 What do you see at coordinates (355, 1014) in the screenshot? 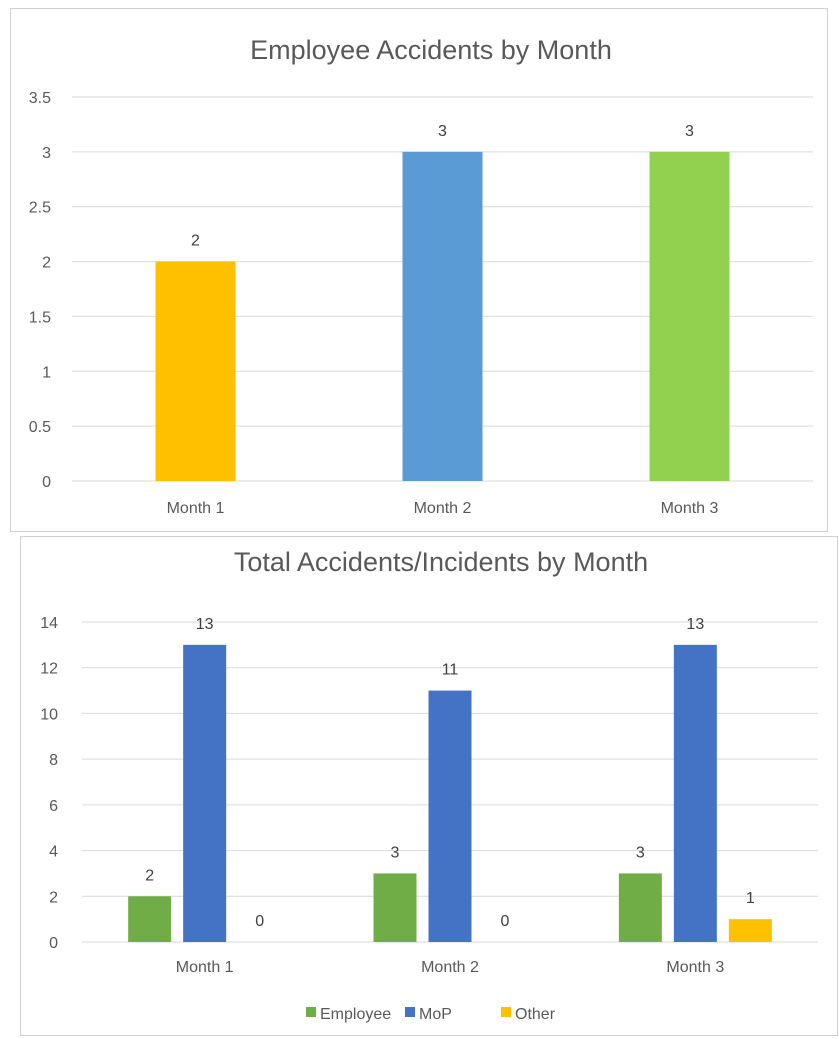
I see `legend-label: Employee` at bounding box center [355, 1014].